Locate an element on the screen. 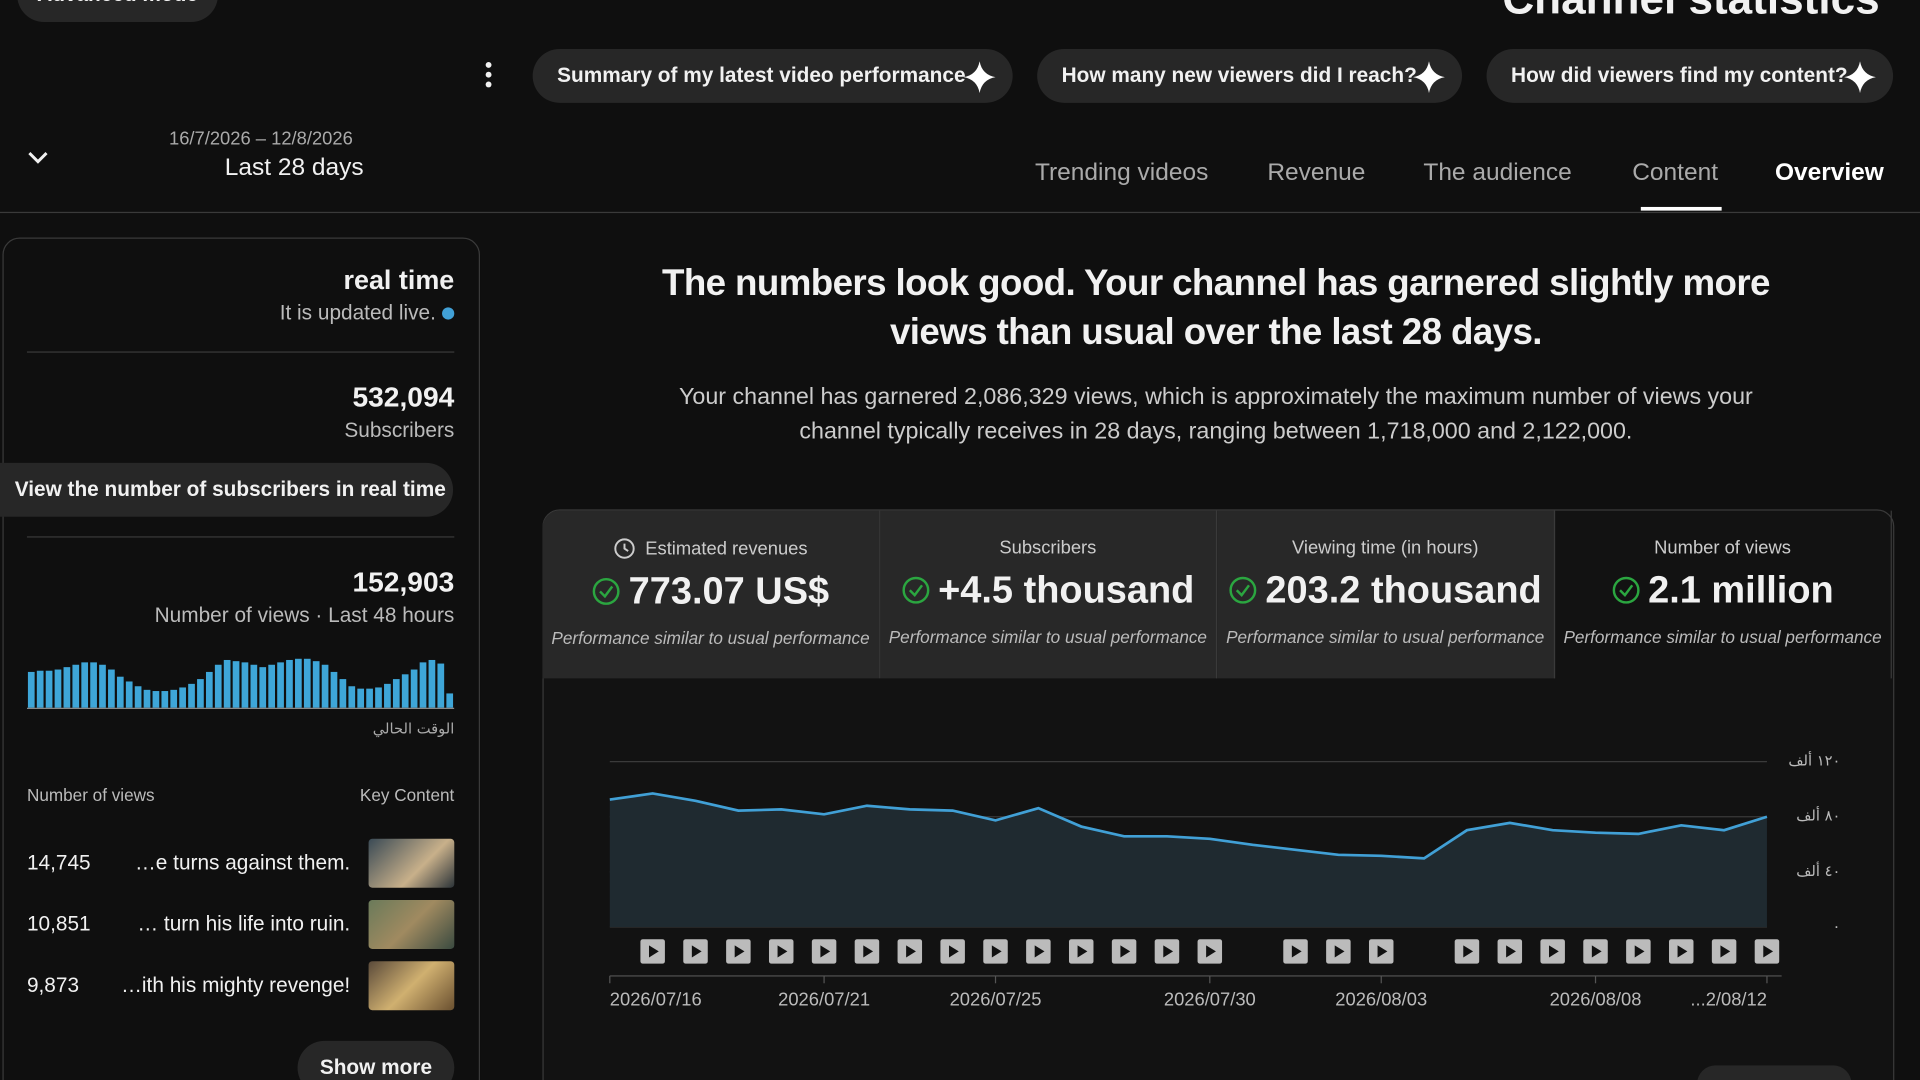 The height and width of the screenshot is (1080, 1920). x-tick-label: 2026/07/30 is located at coordinates (1210, 998).